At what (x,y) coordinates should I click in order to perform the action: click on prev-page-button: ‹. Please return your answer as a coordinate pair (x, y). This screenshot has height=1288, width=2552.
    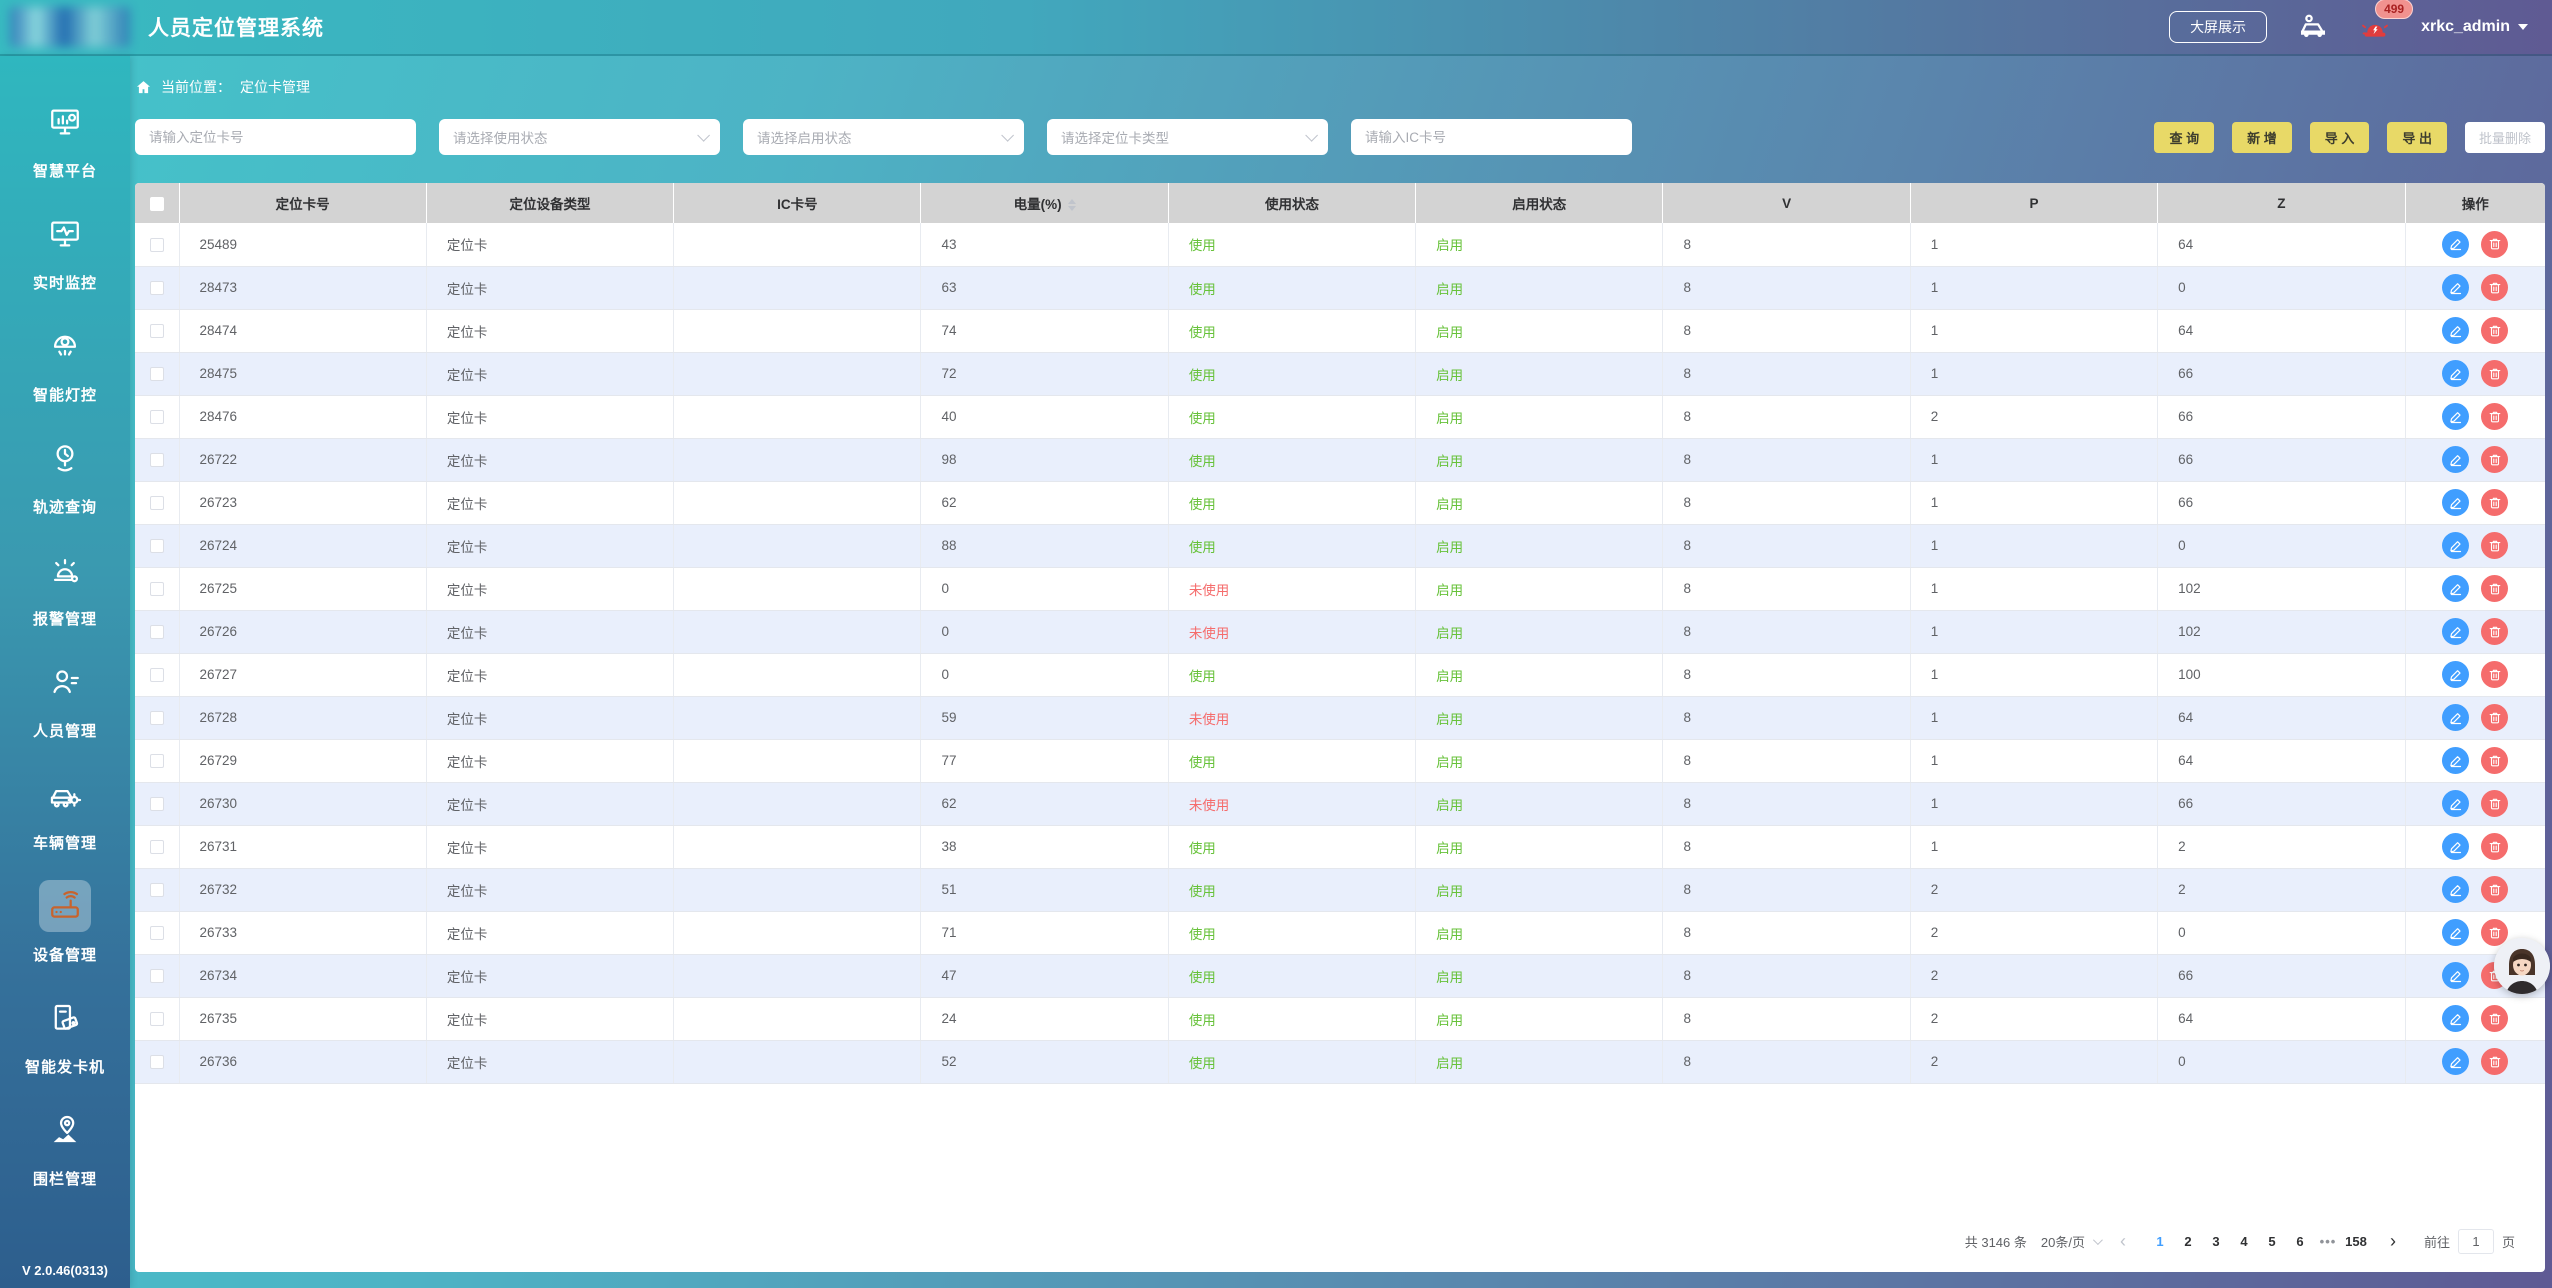
    Looking at the image, I should click on (2122, 1241).